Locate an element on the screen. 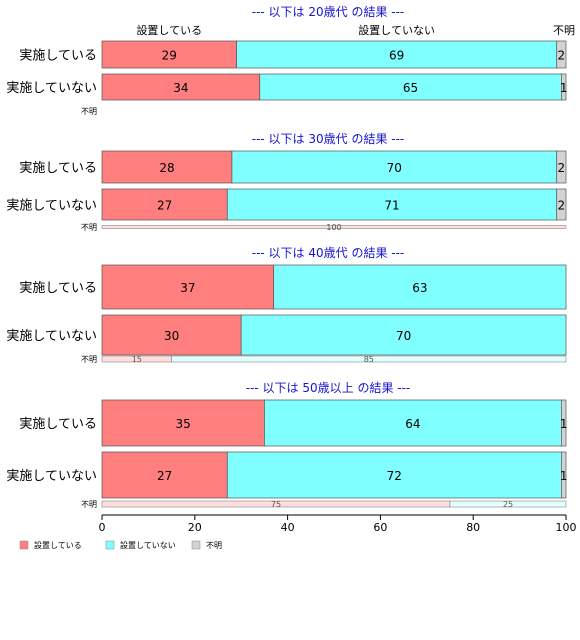 Image resolution: width=580 pixels, height=640 pixels. data-label: 37 is located at coordinates (187, 288).